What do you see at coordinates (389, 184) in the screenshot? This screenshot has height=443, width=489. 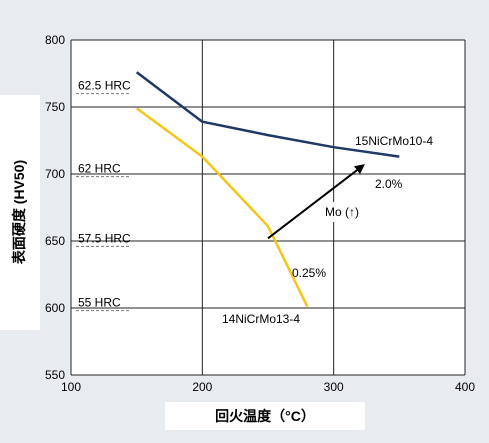 I see `mo-end-label: 2.0%` at bounding box center [389, 184].